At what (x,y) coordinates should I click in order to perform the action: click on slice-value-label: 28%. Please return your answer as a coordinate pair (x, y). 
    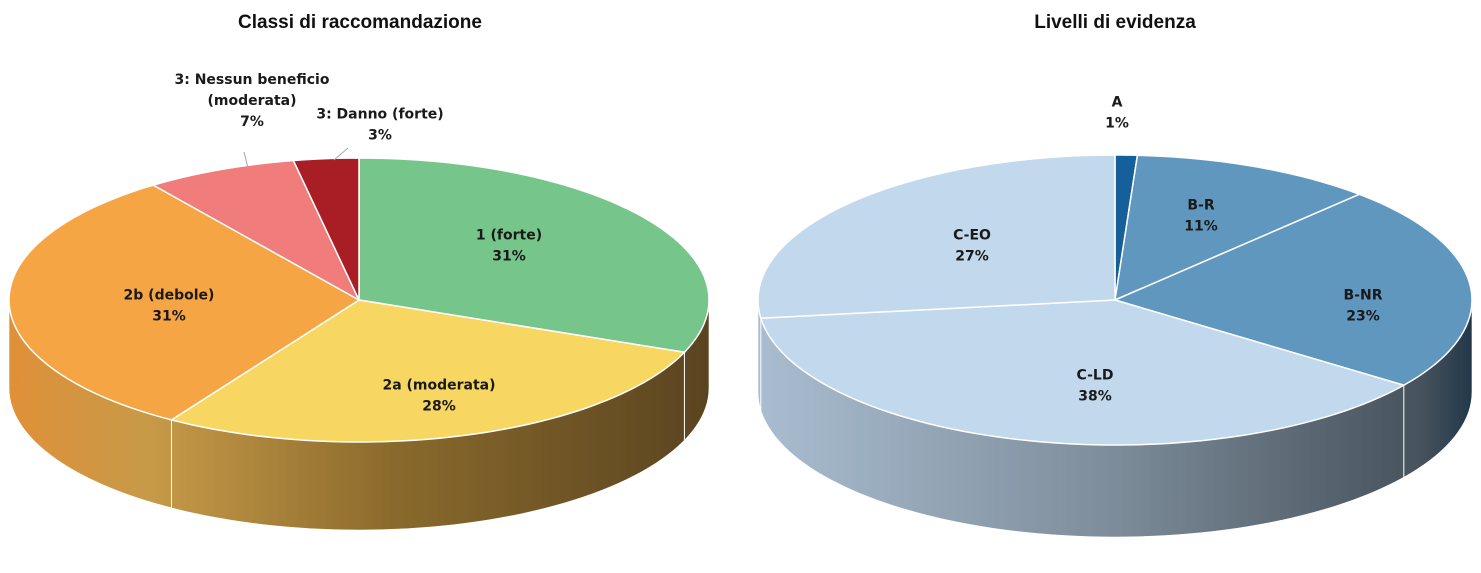
    Looking at the image, I should click on (439, 407).